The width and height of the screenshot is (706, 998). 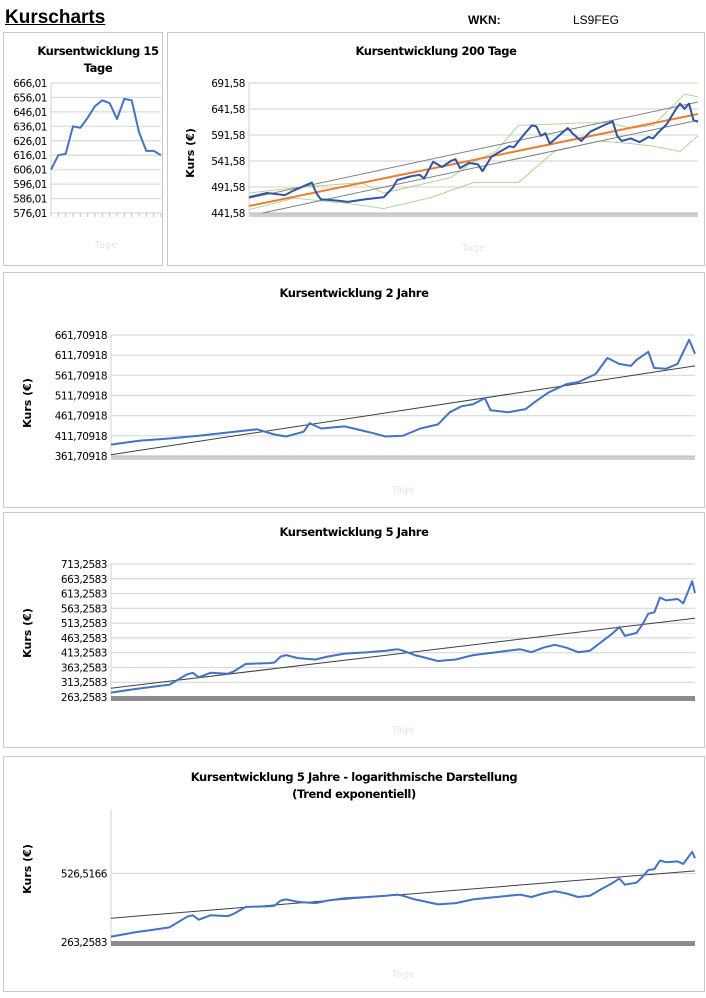 What do you see at coordinates (354, 794) in the screenshot?
I see `chart-title-line: (Trend exponentiell)` at bounding box center [354, 794].